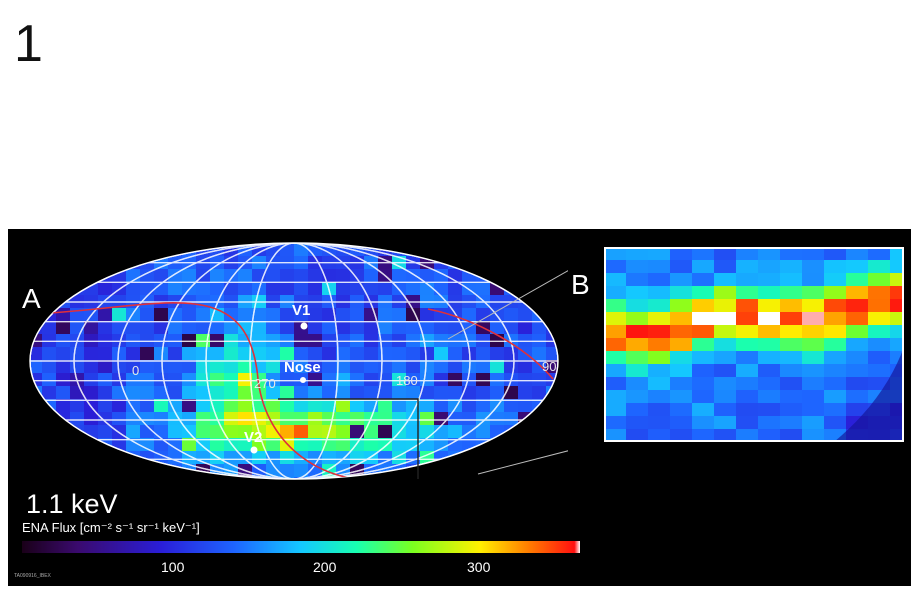 This screenshot has width=913, height=591. I want to click on colorbar-tick-300: 300, so click(479, 567).